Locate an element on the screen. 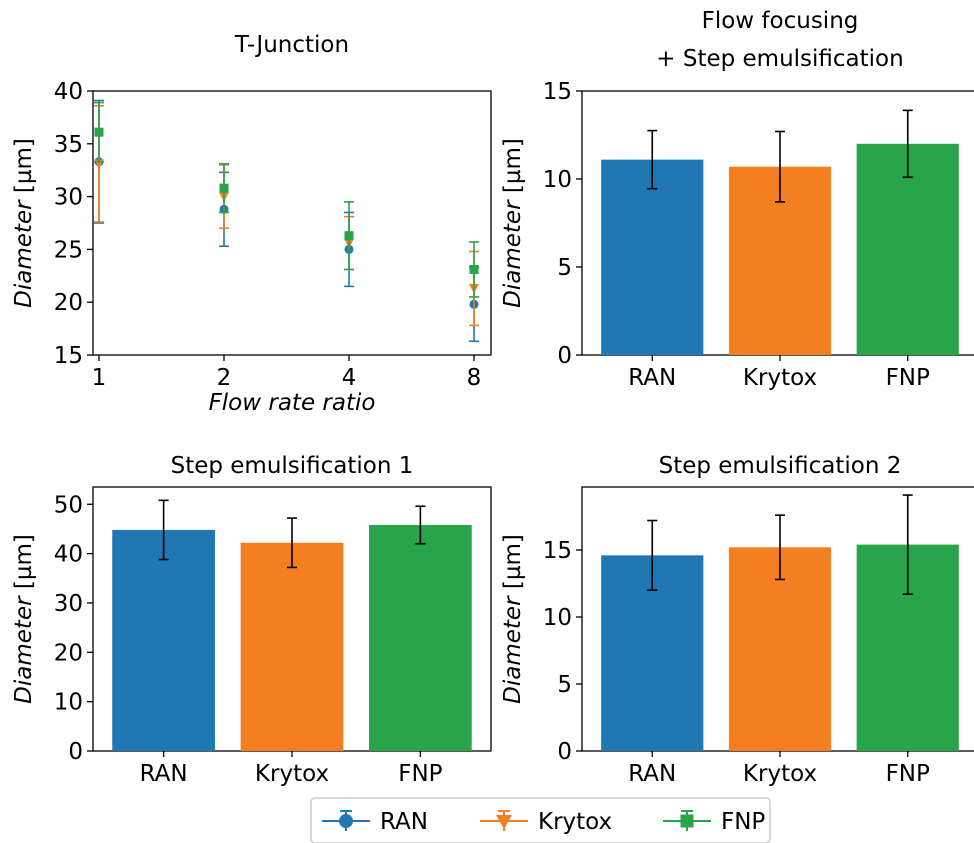 Image resolution: width=974 pixels, height=843 pixels. legend: RAN Krytox FNP is located at coordinates (540, 820).